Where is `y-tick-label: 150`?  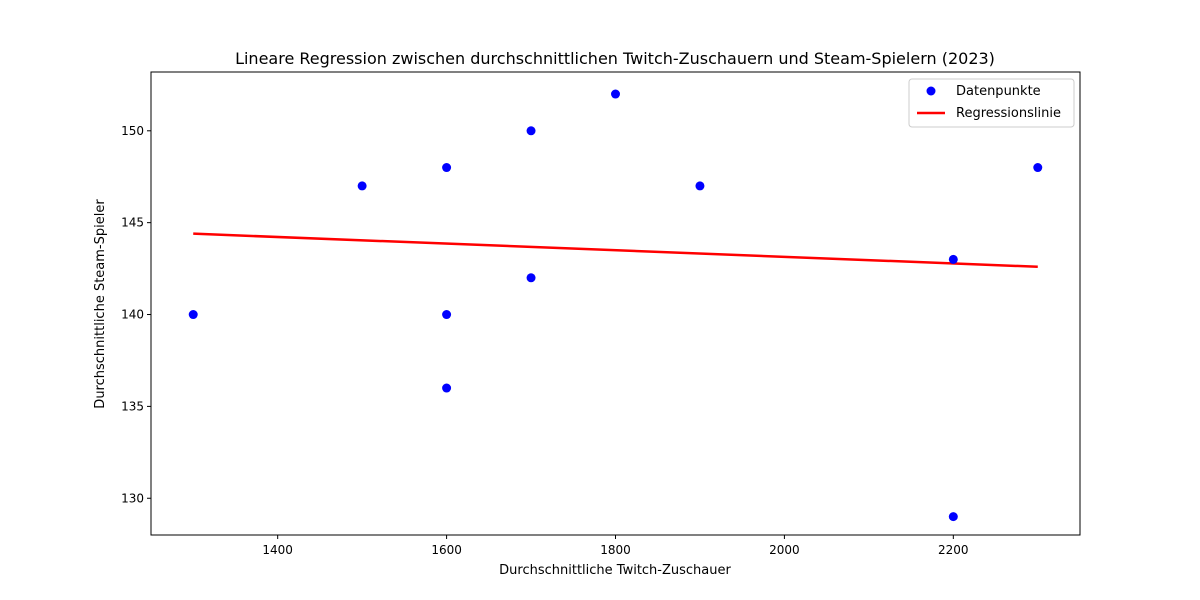 y-tick-label: 150 is located at coordinates (132, 131).